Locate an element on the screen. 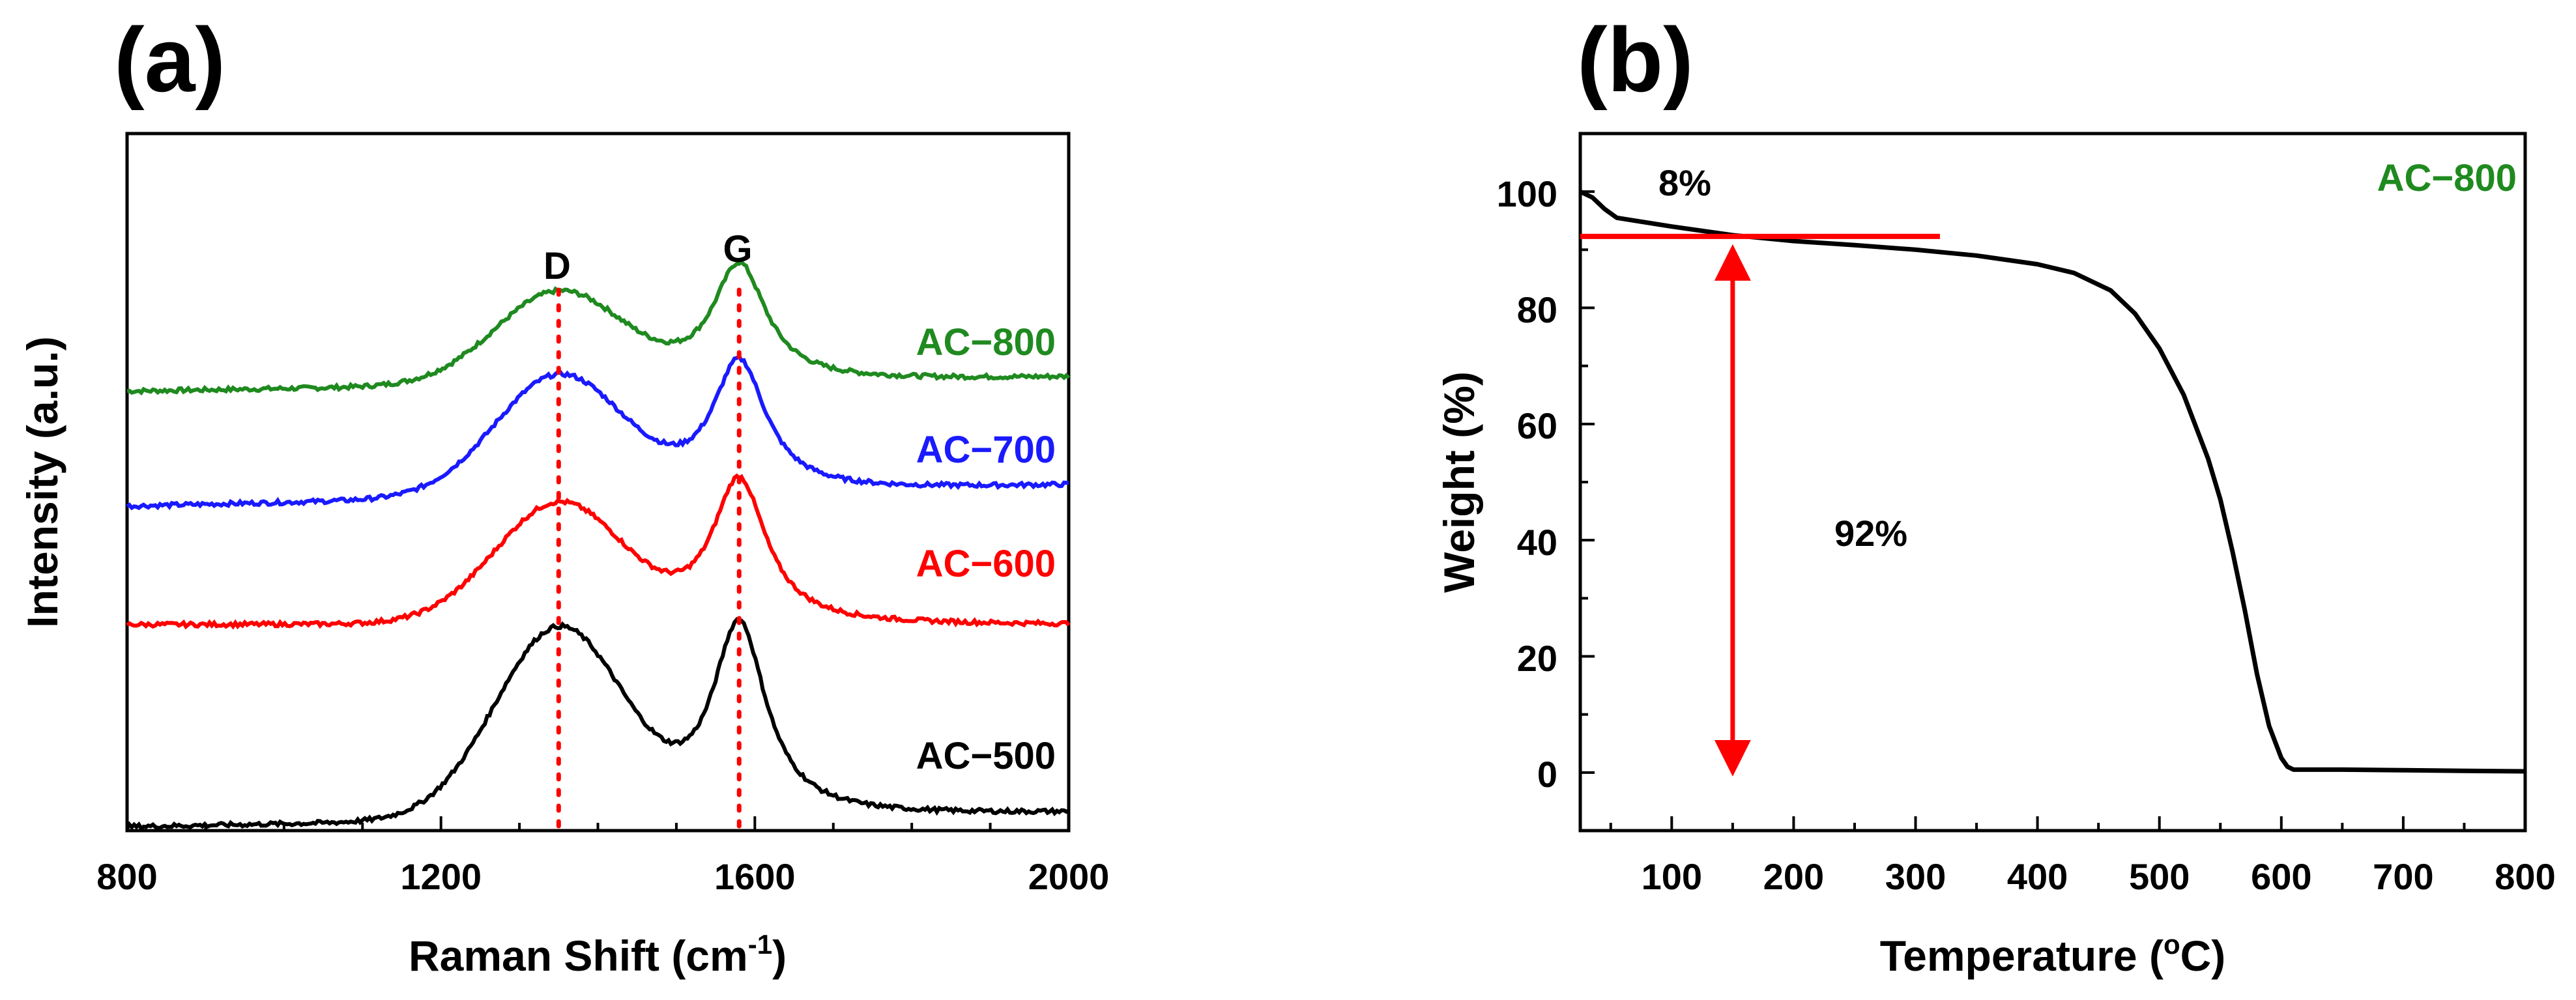 The image size is (2576, 1000). panel-a-label: (a) is located at coordinates (169, 59).